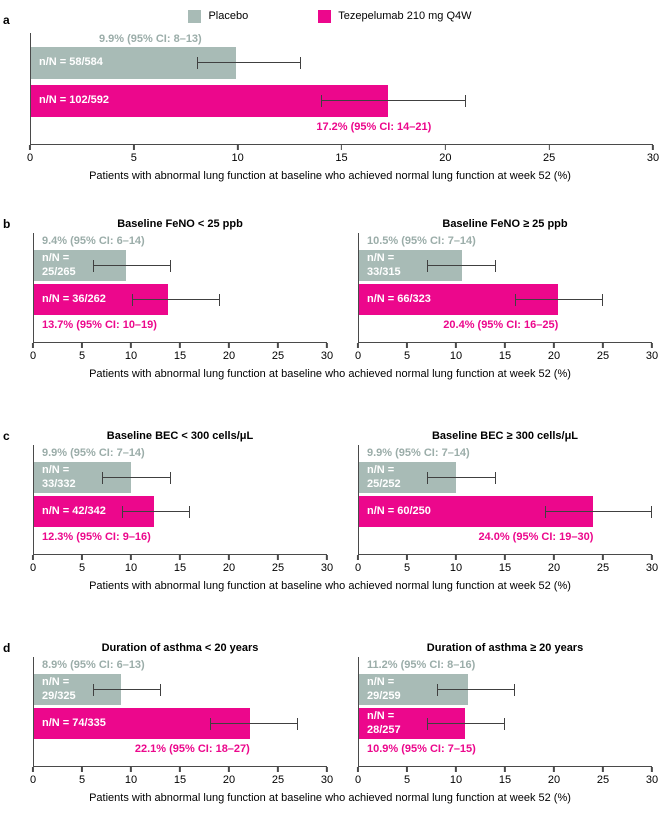 The image size is (660, 825). I want to click on tezepelumab-ci-label: 10.9% (95% CI: 7–15), so click(421, 749).